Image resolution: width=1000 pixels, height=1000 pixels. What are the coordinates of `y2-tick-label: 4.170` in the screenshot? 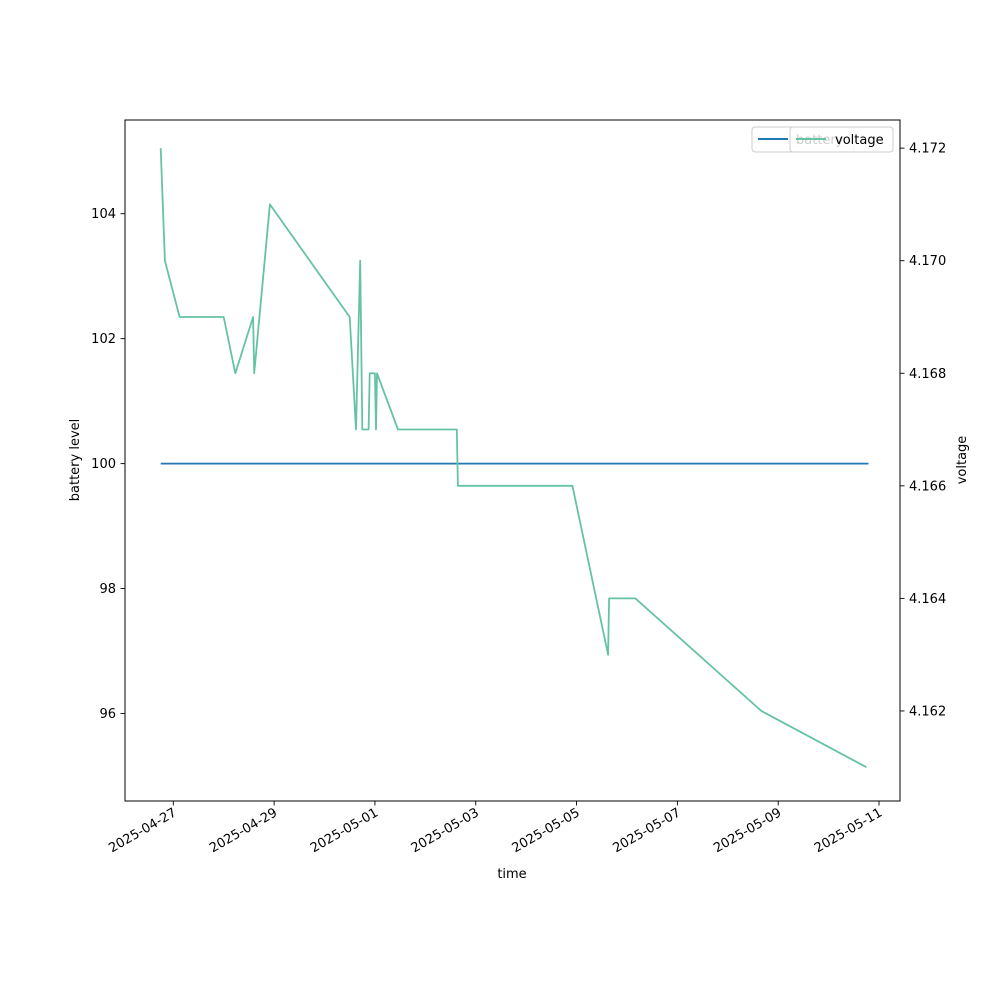 It's located at (927, 261).